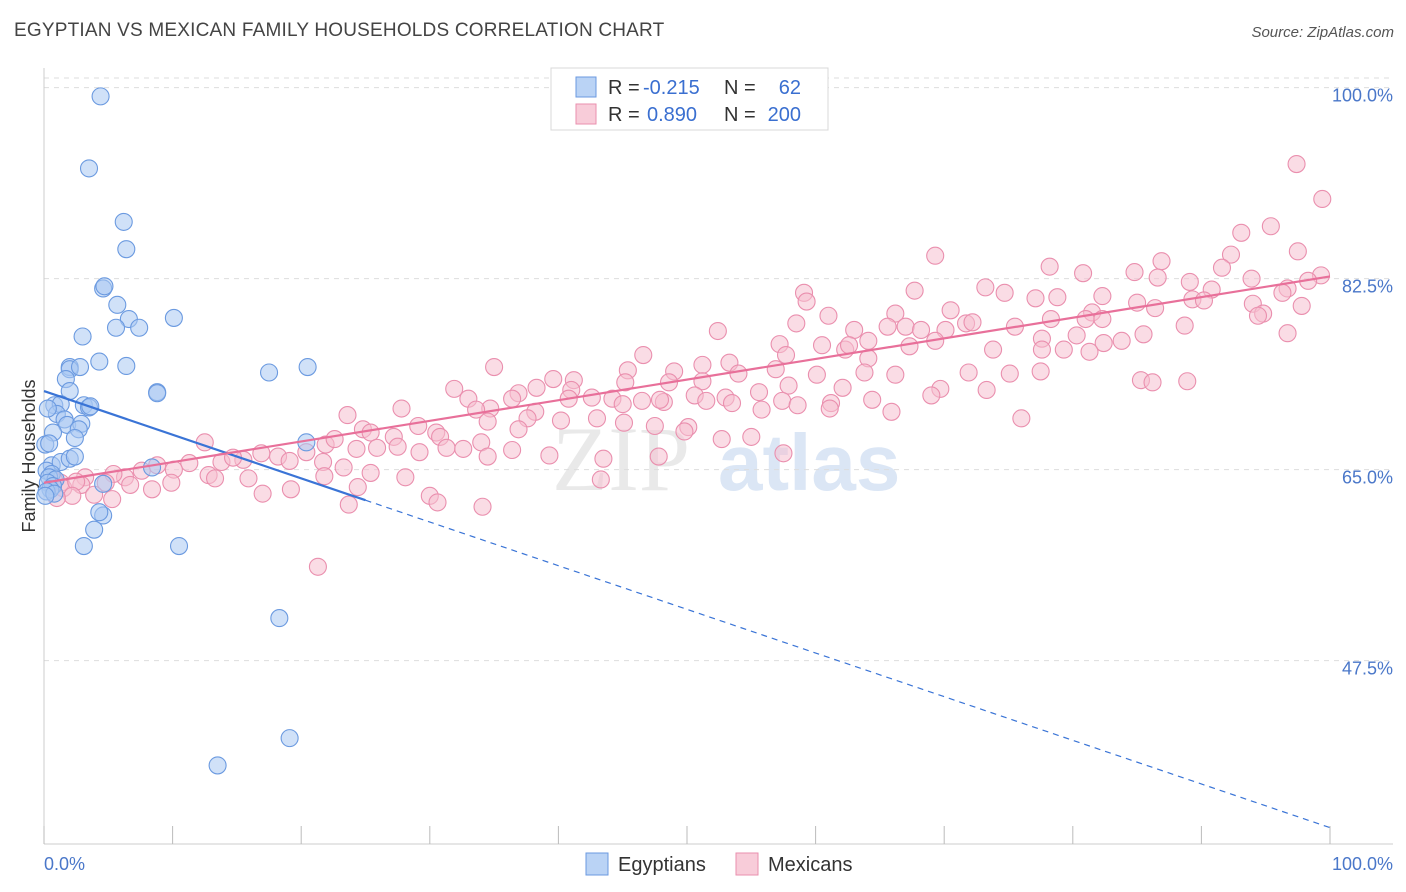 The image size is (1406, 892). I want to click on legend-swatch-mexicans, so click(586, 114).